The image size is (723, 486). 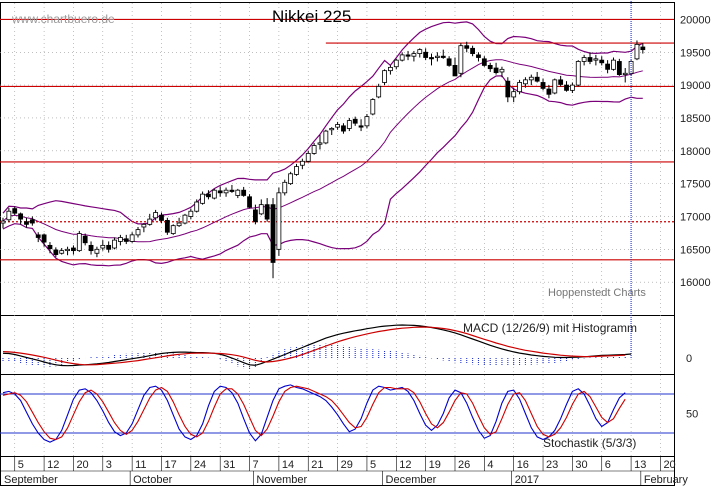 What do you see at coordinates (695, 185) in the screenshot?
I see `price-tick-label: 17500` at bounding box center [695, 185].